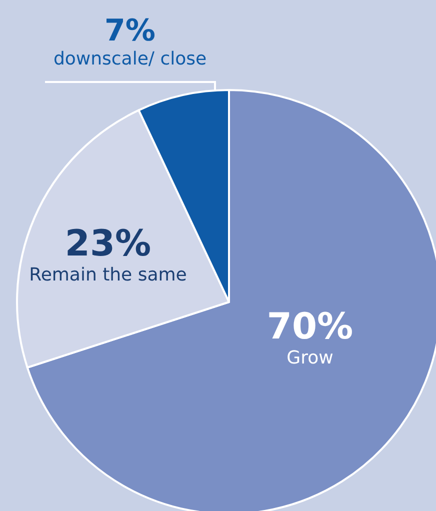  I want to click on data-label: 23%, so click(108, 244).